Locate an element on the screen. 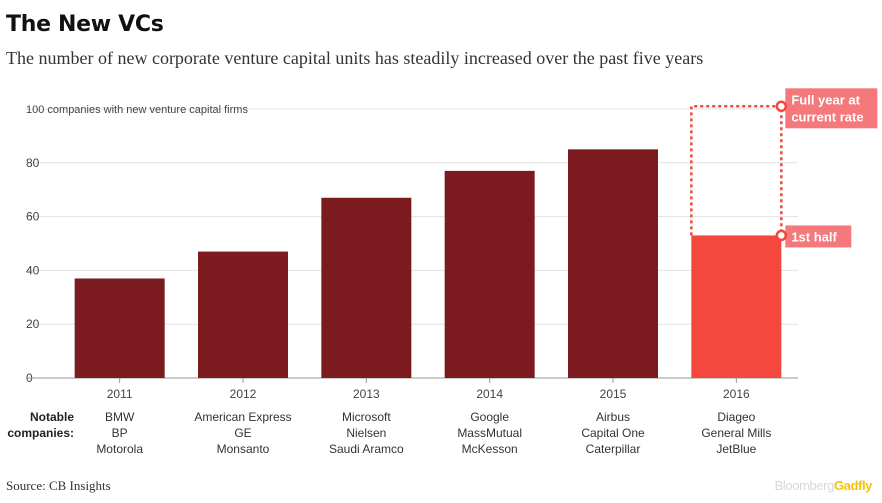  notable-company: GE is located at coordinates (242, 433).